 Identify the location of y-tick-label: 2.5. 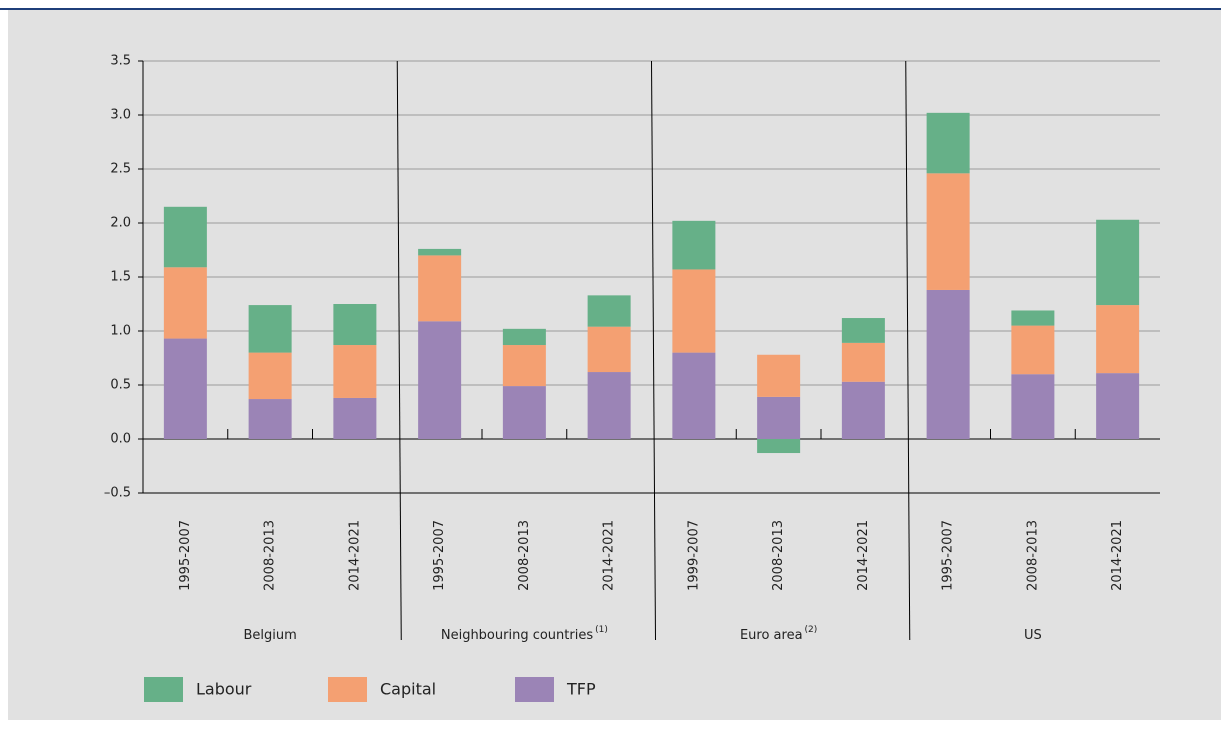
(120, 169).